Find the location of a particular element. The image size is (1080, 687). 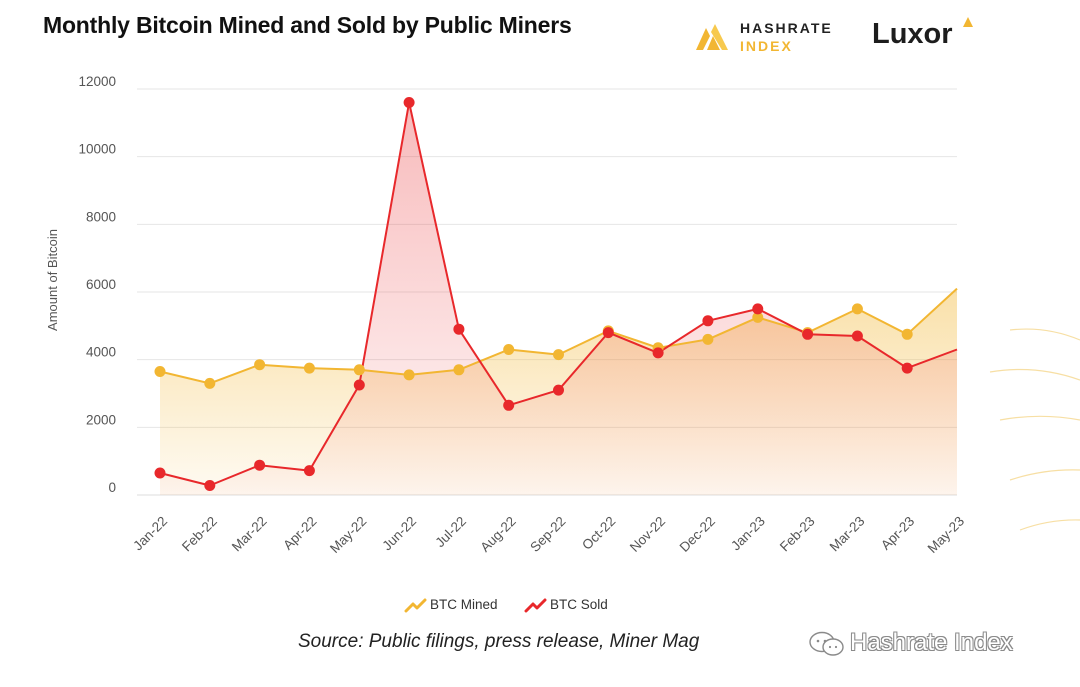

watermark-text: Hashrate Index is located at coordinates (931, 642).